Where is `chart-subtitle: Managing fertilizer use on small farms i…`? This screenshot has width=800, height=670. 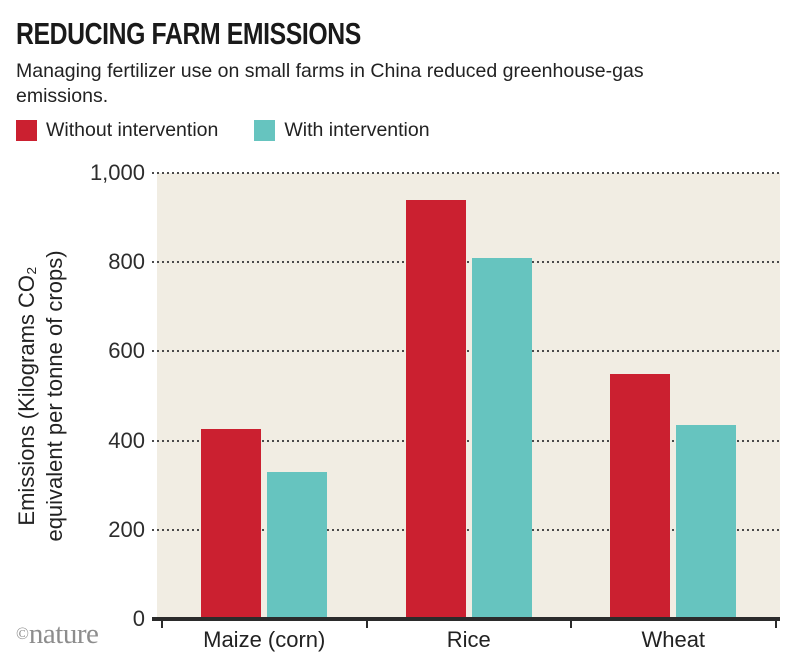
chart-subtitle: Managing fertilizer use on small farms i… is located at coordinates (330, 84).